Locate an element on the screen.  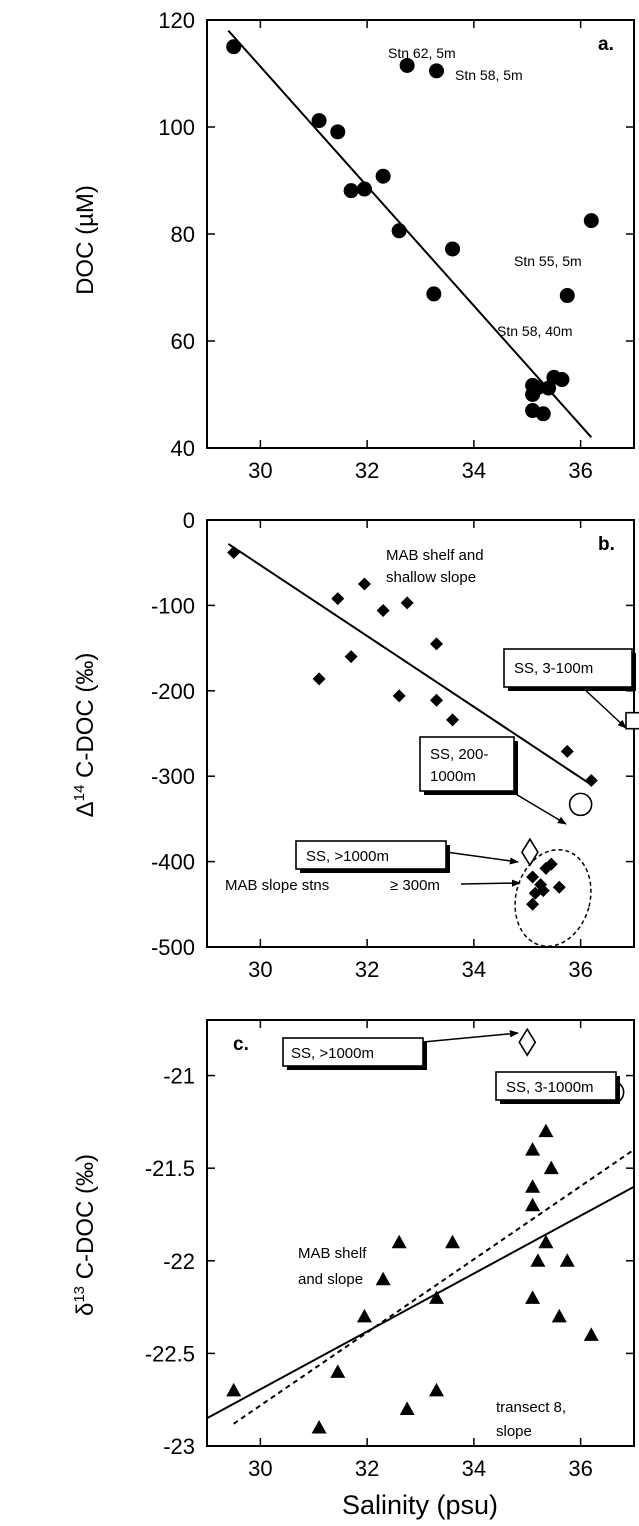
y-tick-label: 80 is located at coordinates (183, 234).